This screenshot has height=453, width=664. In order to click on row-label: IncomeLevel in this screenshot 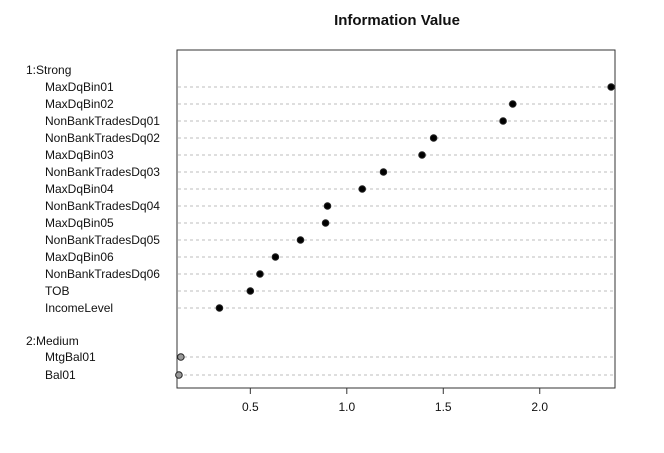, I will do `click(79, 308)`.